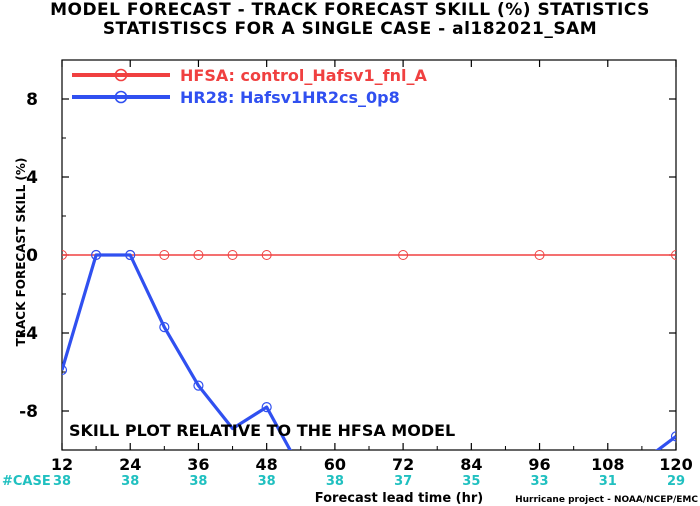 The width and height of the screenshot is (700, 506). I want to click on y-tick-label: 0, so click(32, 256).